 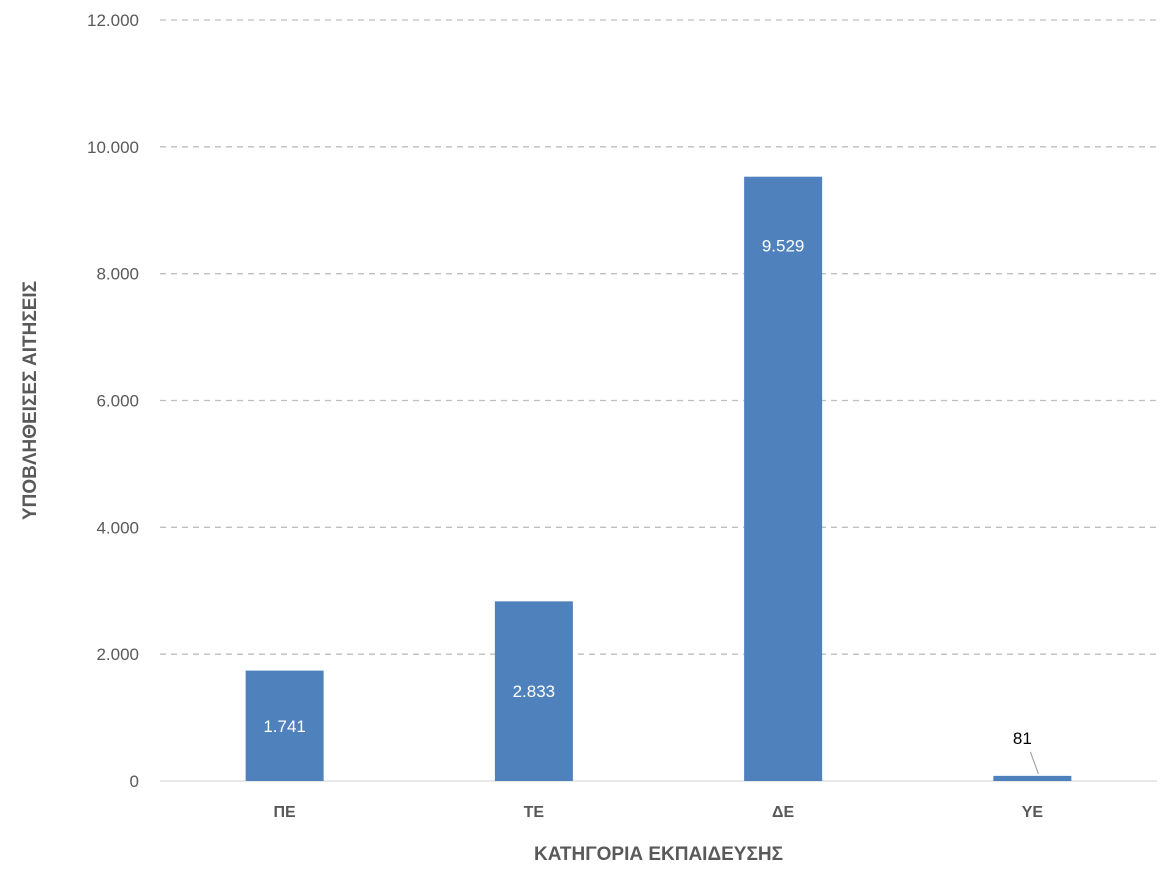 I want to click on y-tick-label: 0, so click(x=134, y=781).